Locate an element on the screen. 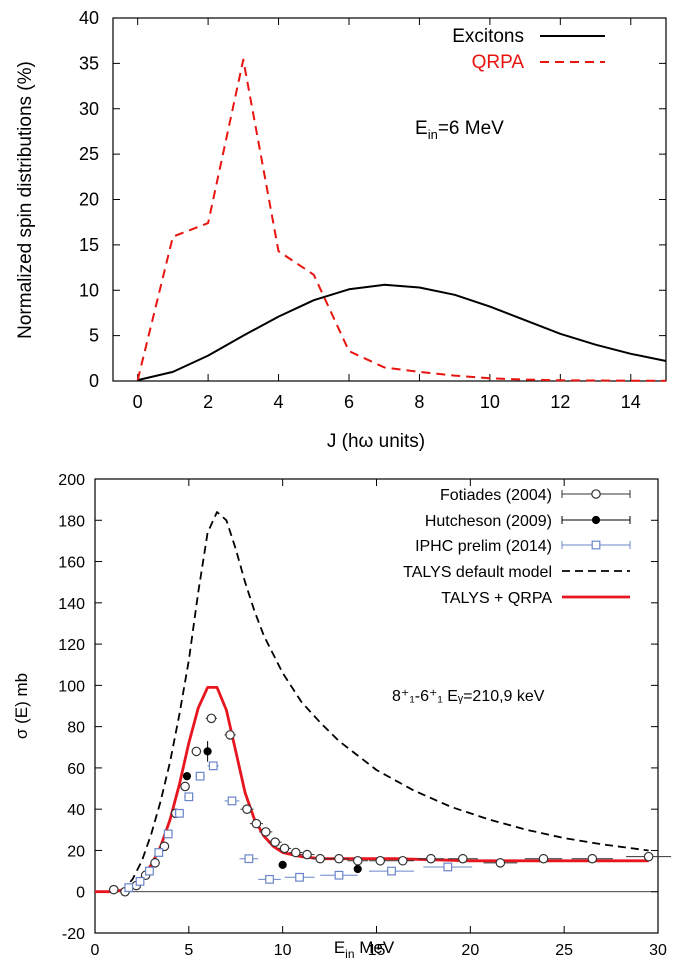 The height and width of the screenshot is (961, 689). y-tick-label: 15 is located at coordinates (89, 245).